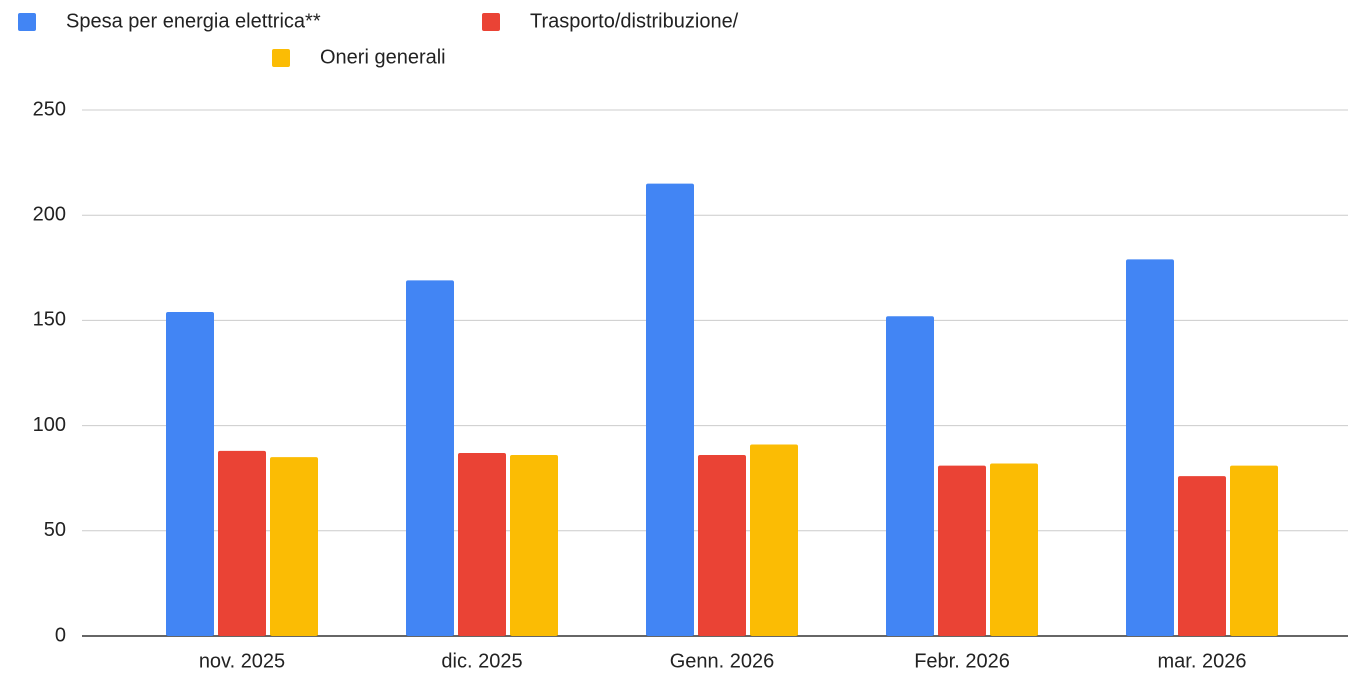 This screenshot has height=673, width=1350. What do you see at coordinates (49, 320) in the screenshot?
I see `y-tick-label: 150` at bounding box center [49, 320].